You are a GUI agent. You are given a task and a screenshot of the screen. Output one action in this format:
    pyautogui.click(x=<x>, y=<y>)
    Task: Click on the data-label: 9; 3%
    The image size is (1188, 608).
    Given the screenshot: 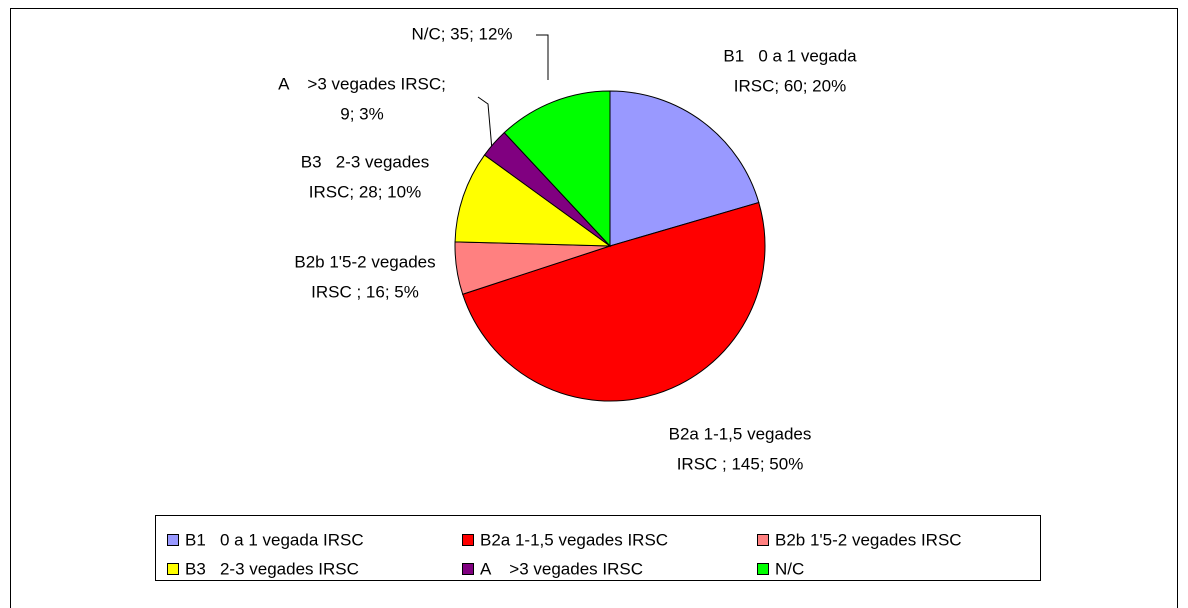 What is the action you would take?
    pyautogui.click(x=361, y=113)
    